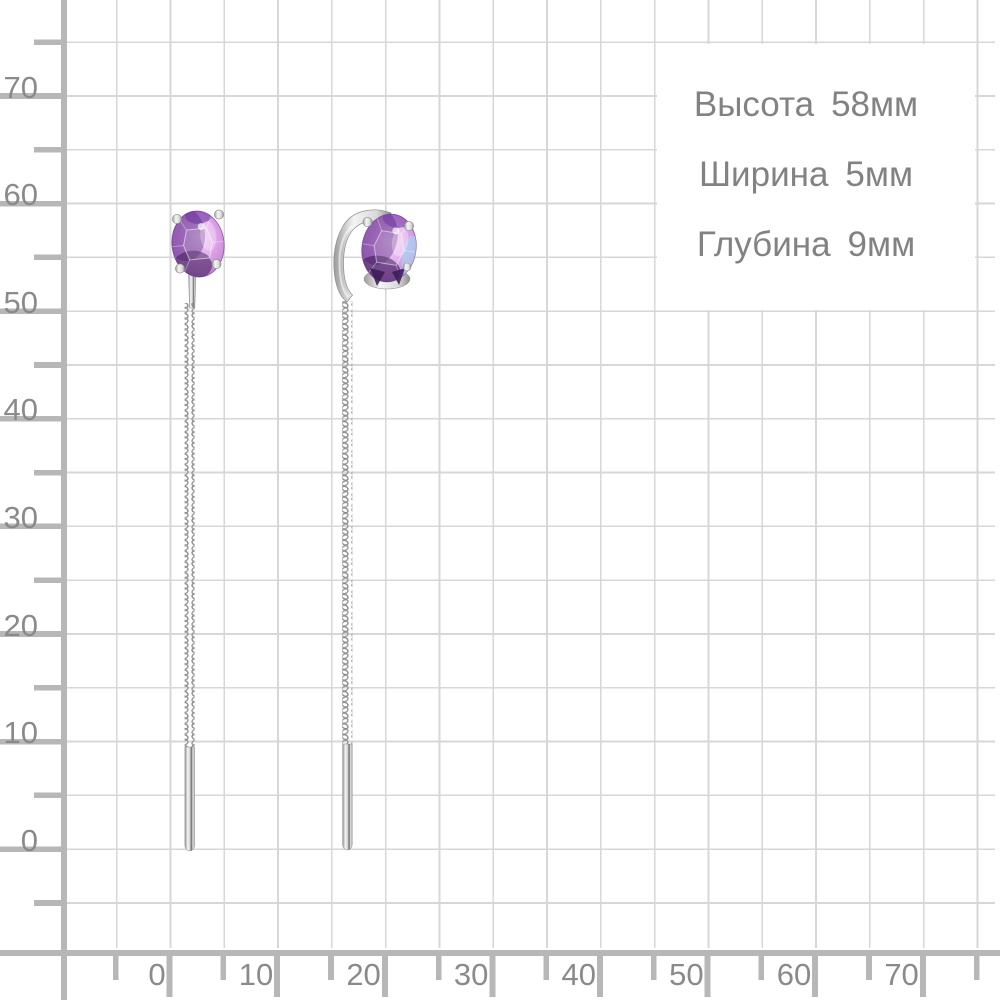  I want to click on dimension-depth: Глубина 9мм, so click(806, 245).